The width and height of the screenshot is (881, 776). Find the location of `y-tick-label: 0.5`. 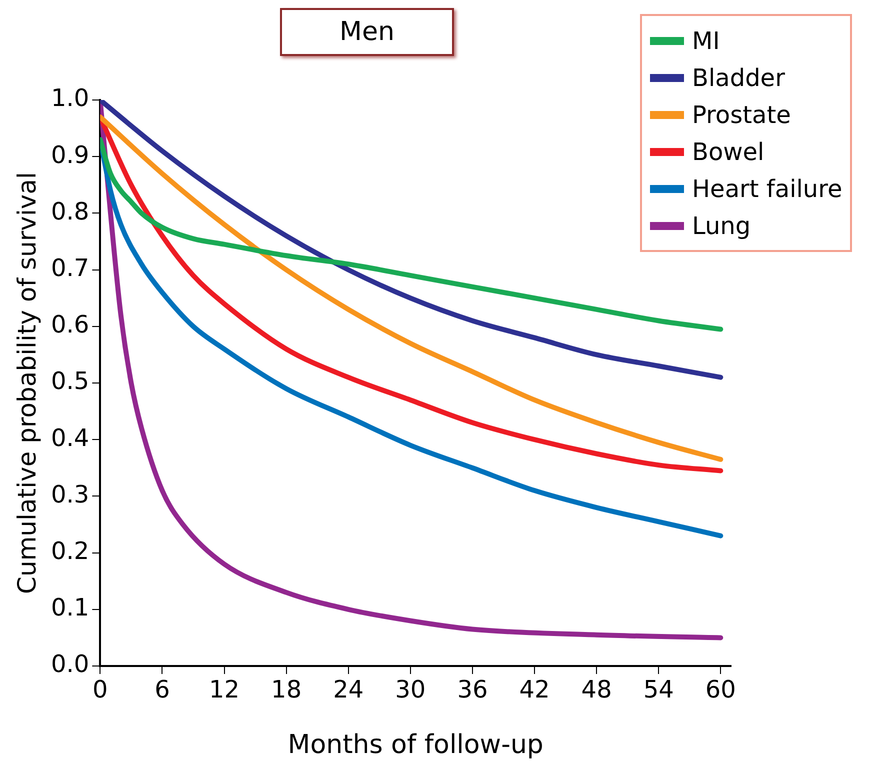

y-tick-label: 0.5 is located at coordinates (70, 381).